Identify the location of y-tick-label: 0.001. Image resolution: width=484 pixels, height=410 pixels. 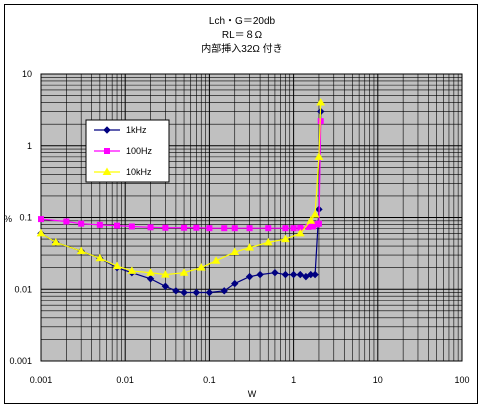
(20, 361).